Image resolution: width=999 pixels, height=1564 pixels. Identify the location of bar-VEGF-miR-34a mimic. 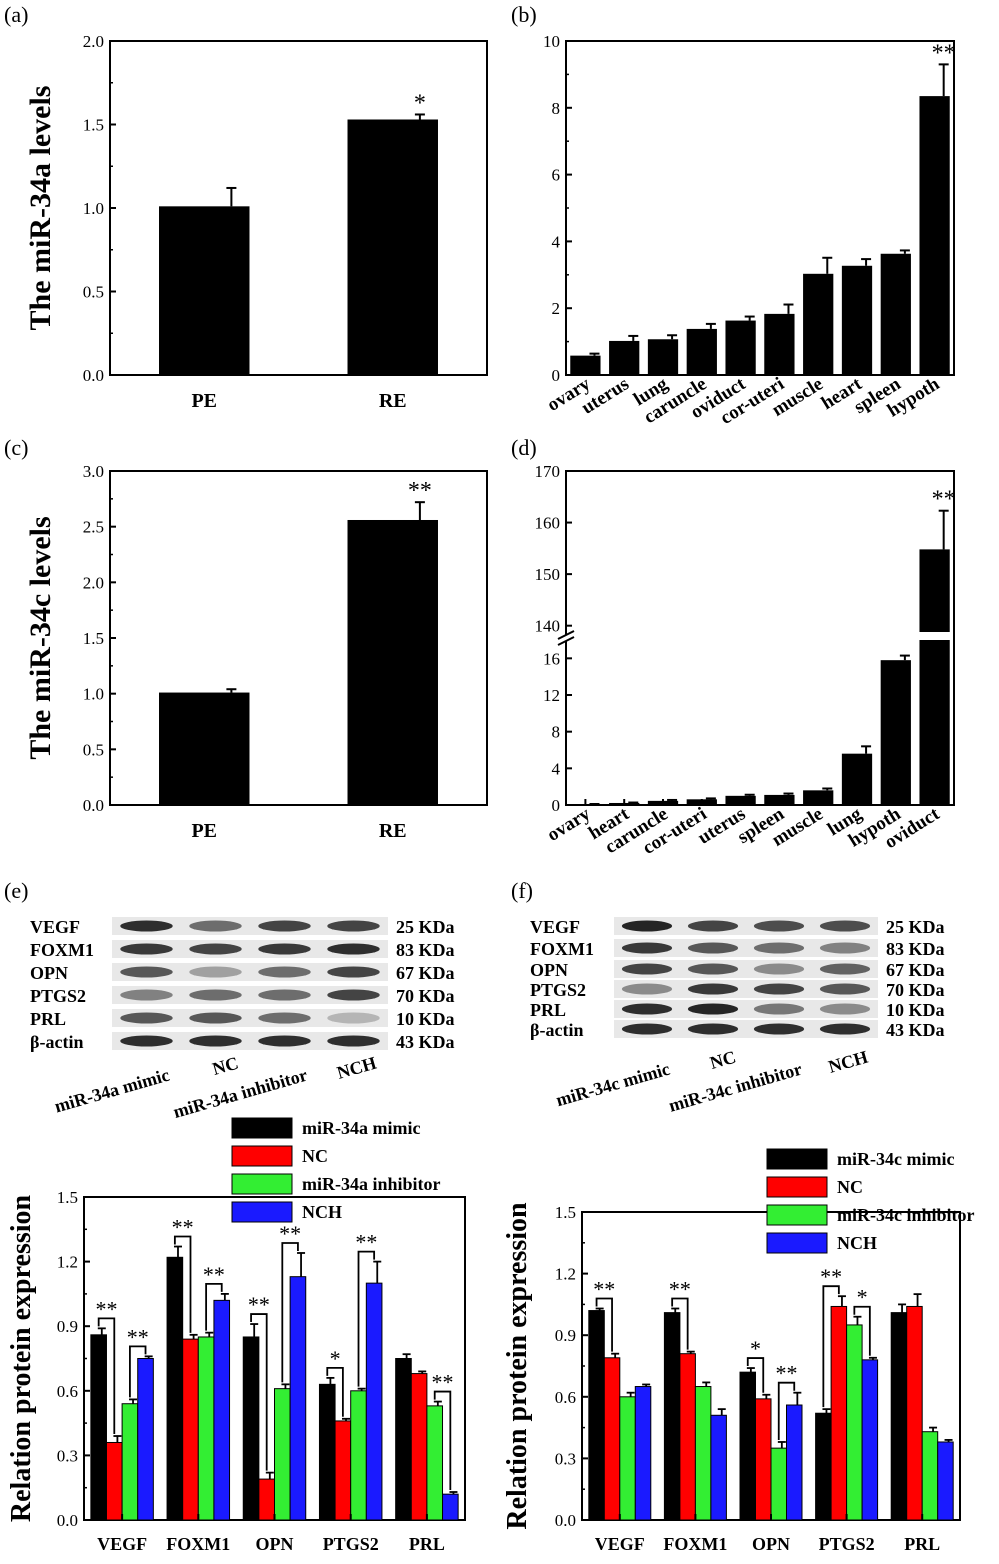
(98, 1427).